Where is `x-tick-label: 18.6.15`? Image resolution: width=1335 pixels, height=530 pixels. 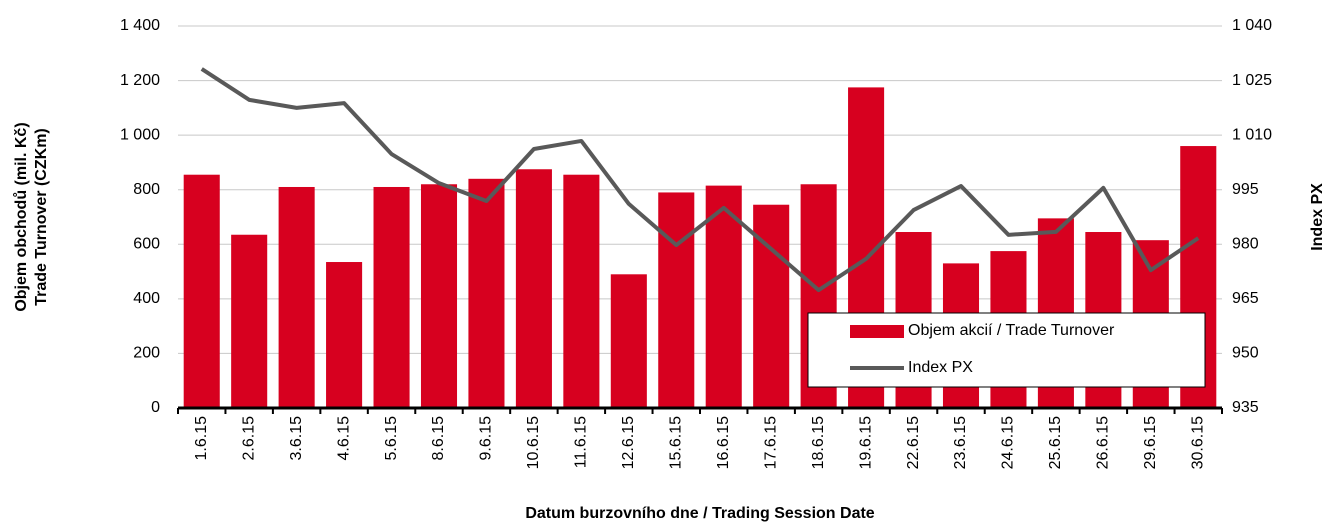 x-tick-label: 18.6.15 is located at coordinates (818, 442).